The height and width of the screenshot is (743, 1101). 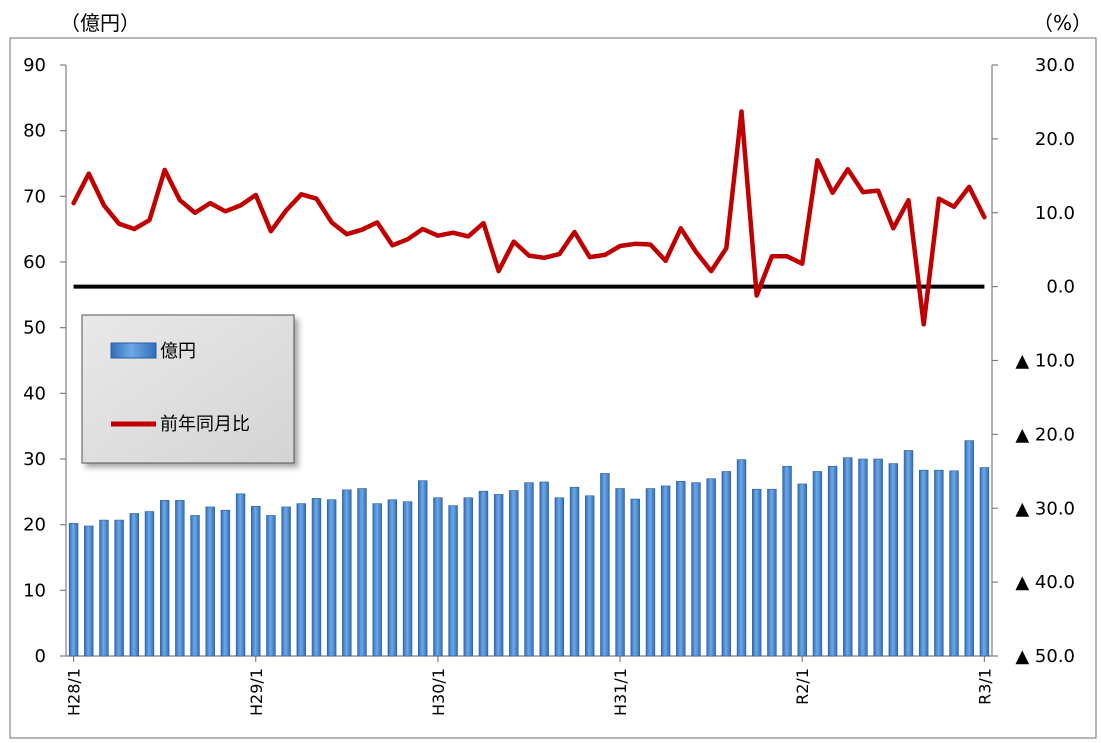 I want to click on left-tick-label: 50, so click(x=34, y=328).